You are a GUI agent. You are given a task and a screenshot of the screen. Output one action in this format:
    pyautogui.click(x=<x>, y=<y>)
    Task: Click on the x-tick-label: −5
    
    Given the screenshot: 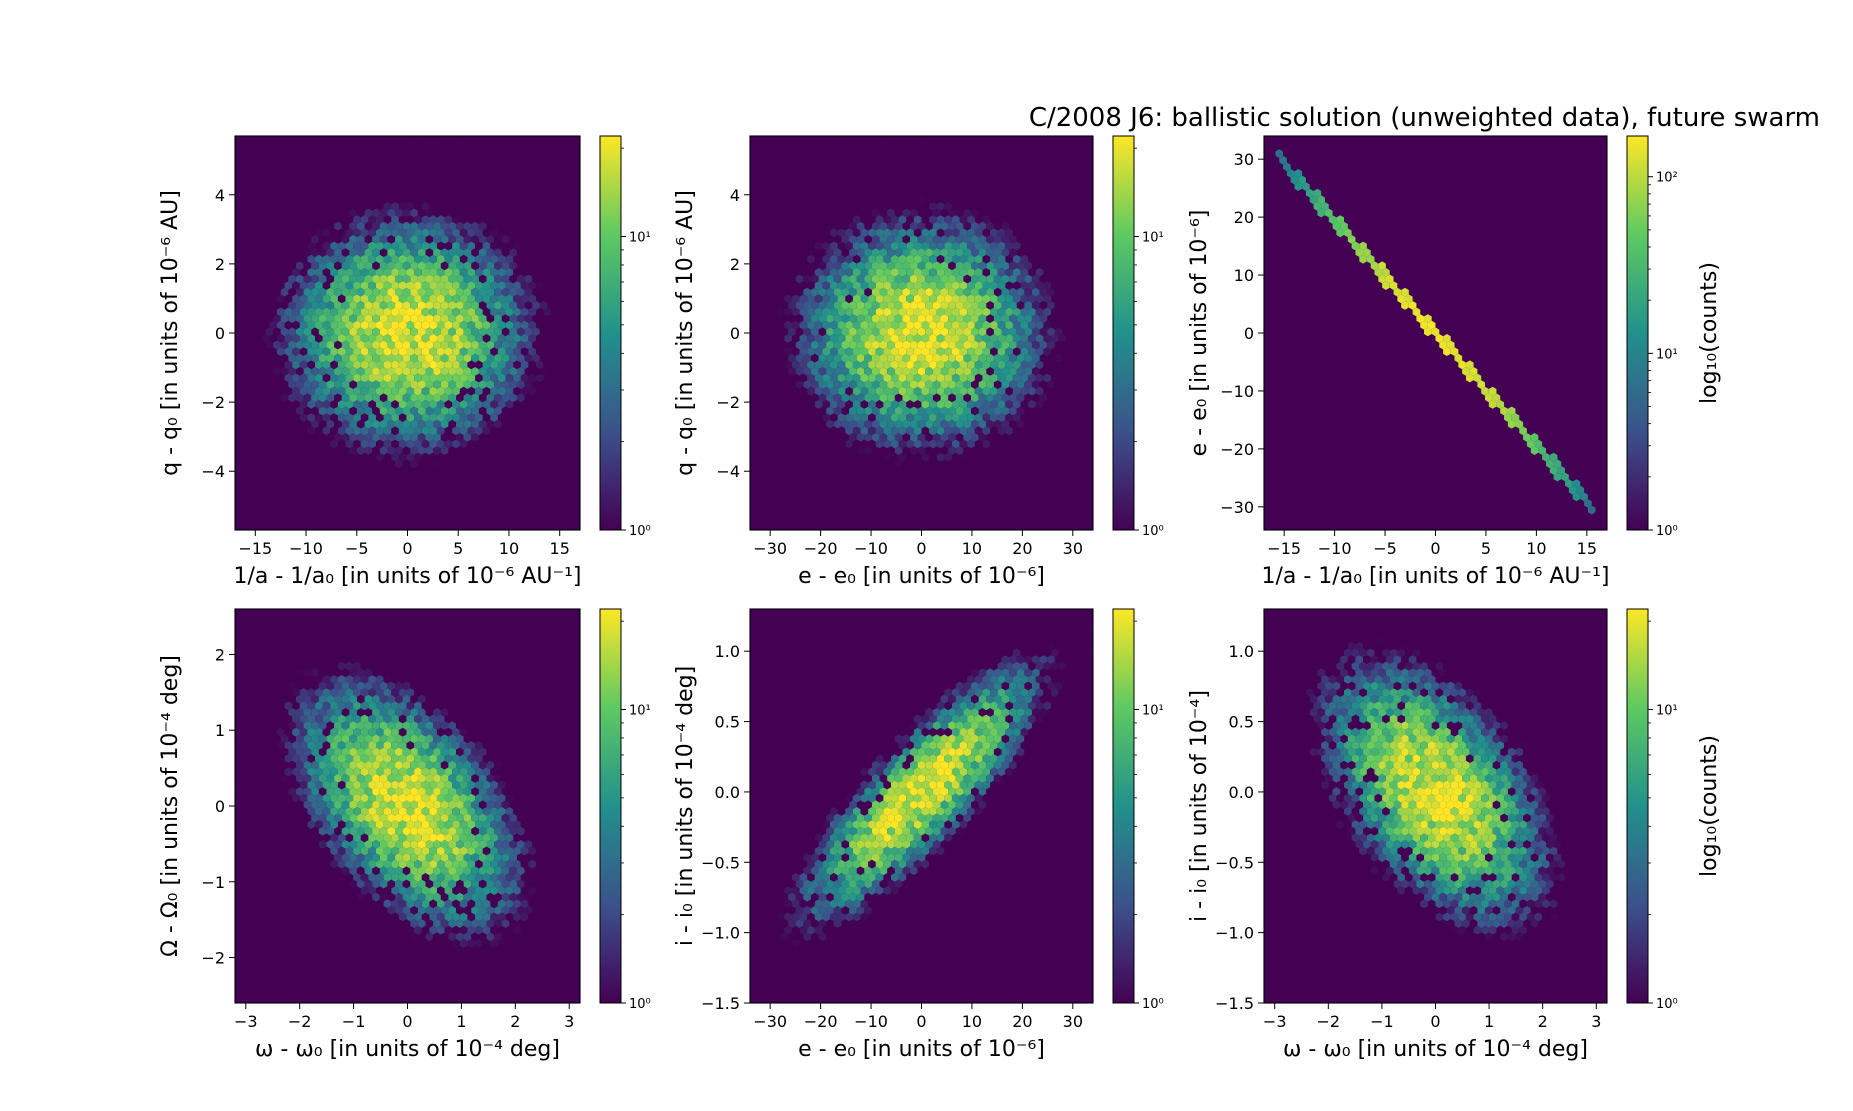 What is the action you would take?
    pyautogui.click(x=1385, y=548)
    